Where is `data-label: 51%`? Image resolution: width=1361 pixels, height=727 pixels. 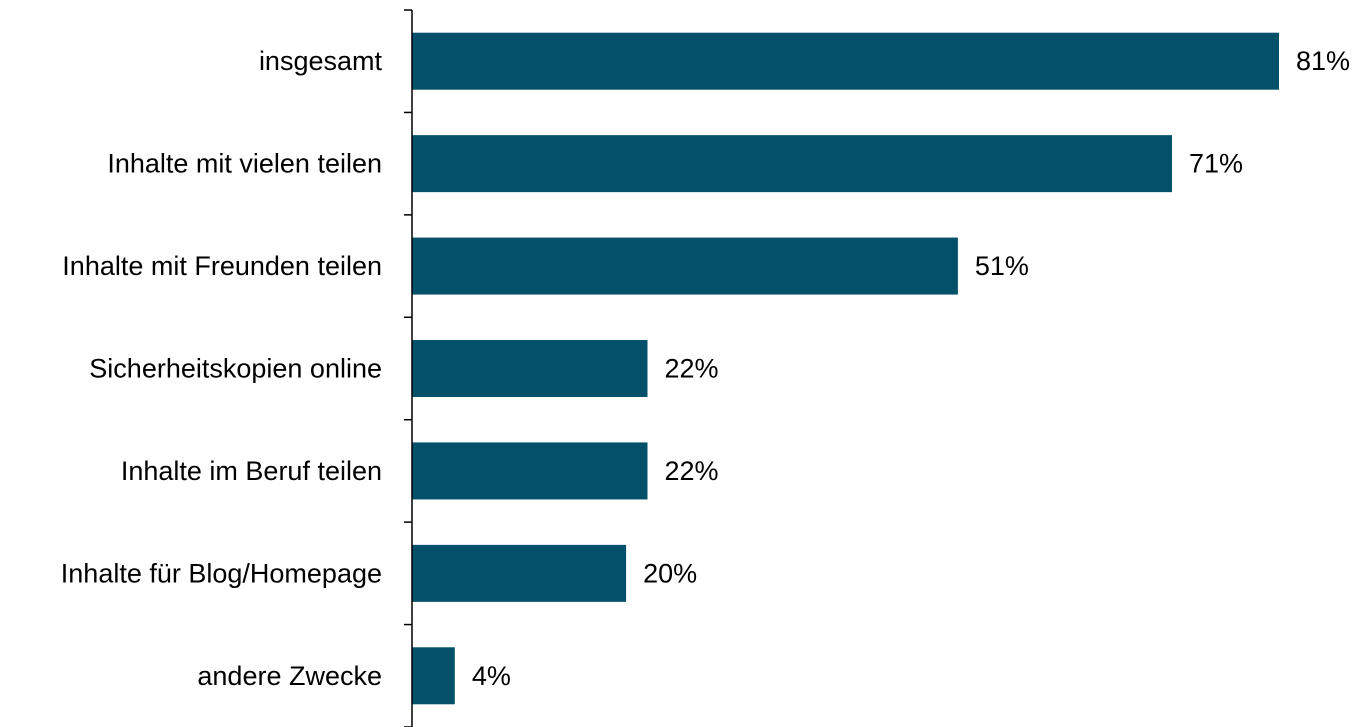 data-label: 51% is located at coordinates (1002, 266).